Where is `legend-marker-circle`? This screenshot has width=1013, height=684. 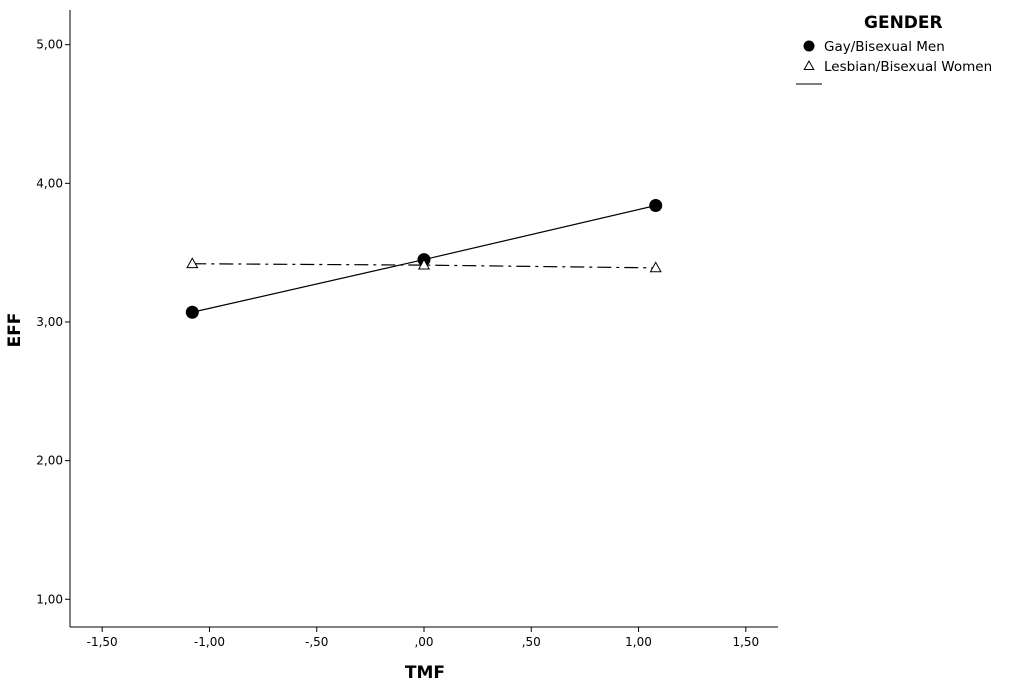 legend-marker-circle is located at coordinates (809, 46).